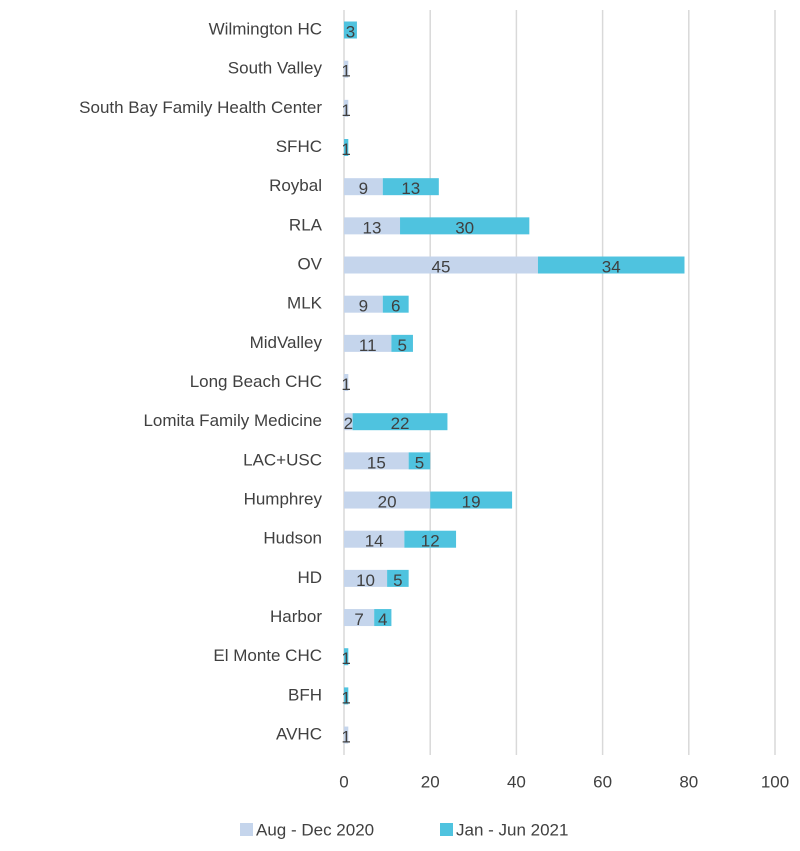  What do you see at coordinates (309, 577) in the screenshot?
I see `y-tick-label: HD` at bounding box center [309, 577].